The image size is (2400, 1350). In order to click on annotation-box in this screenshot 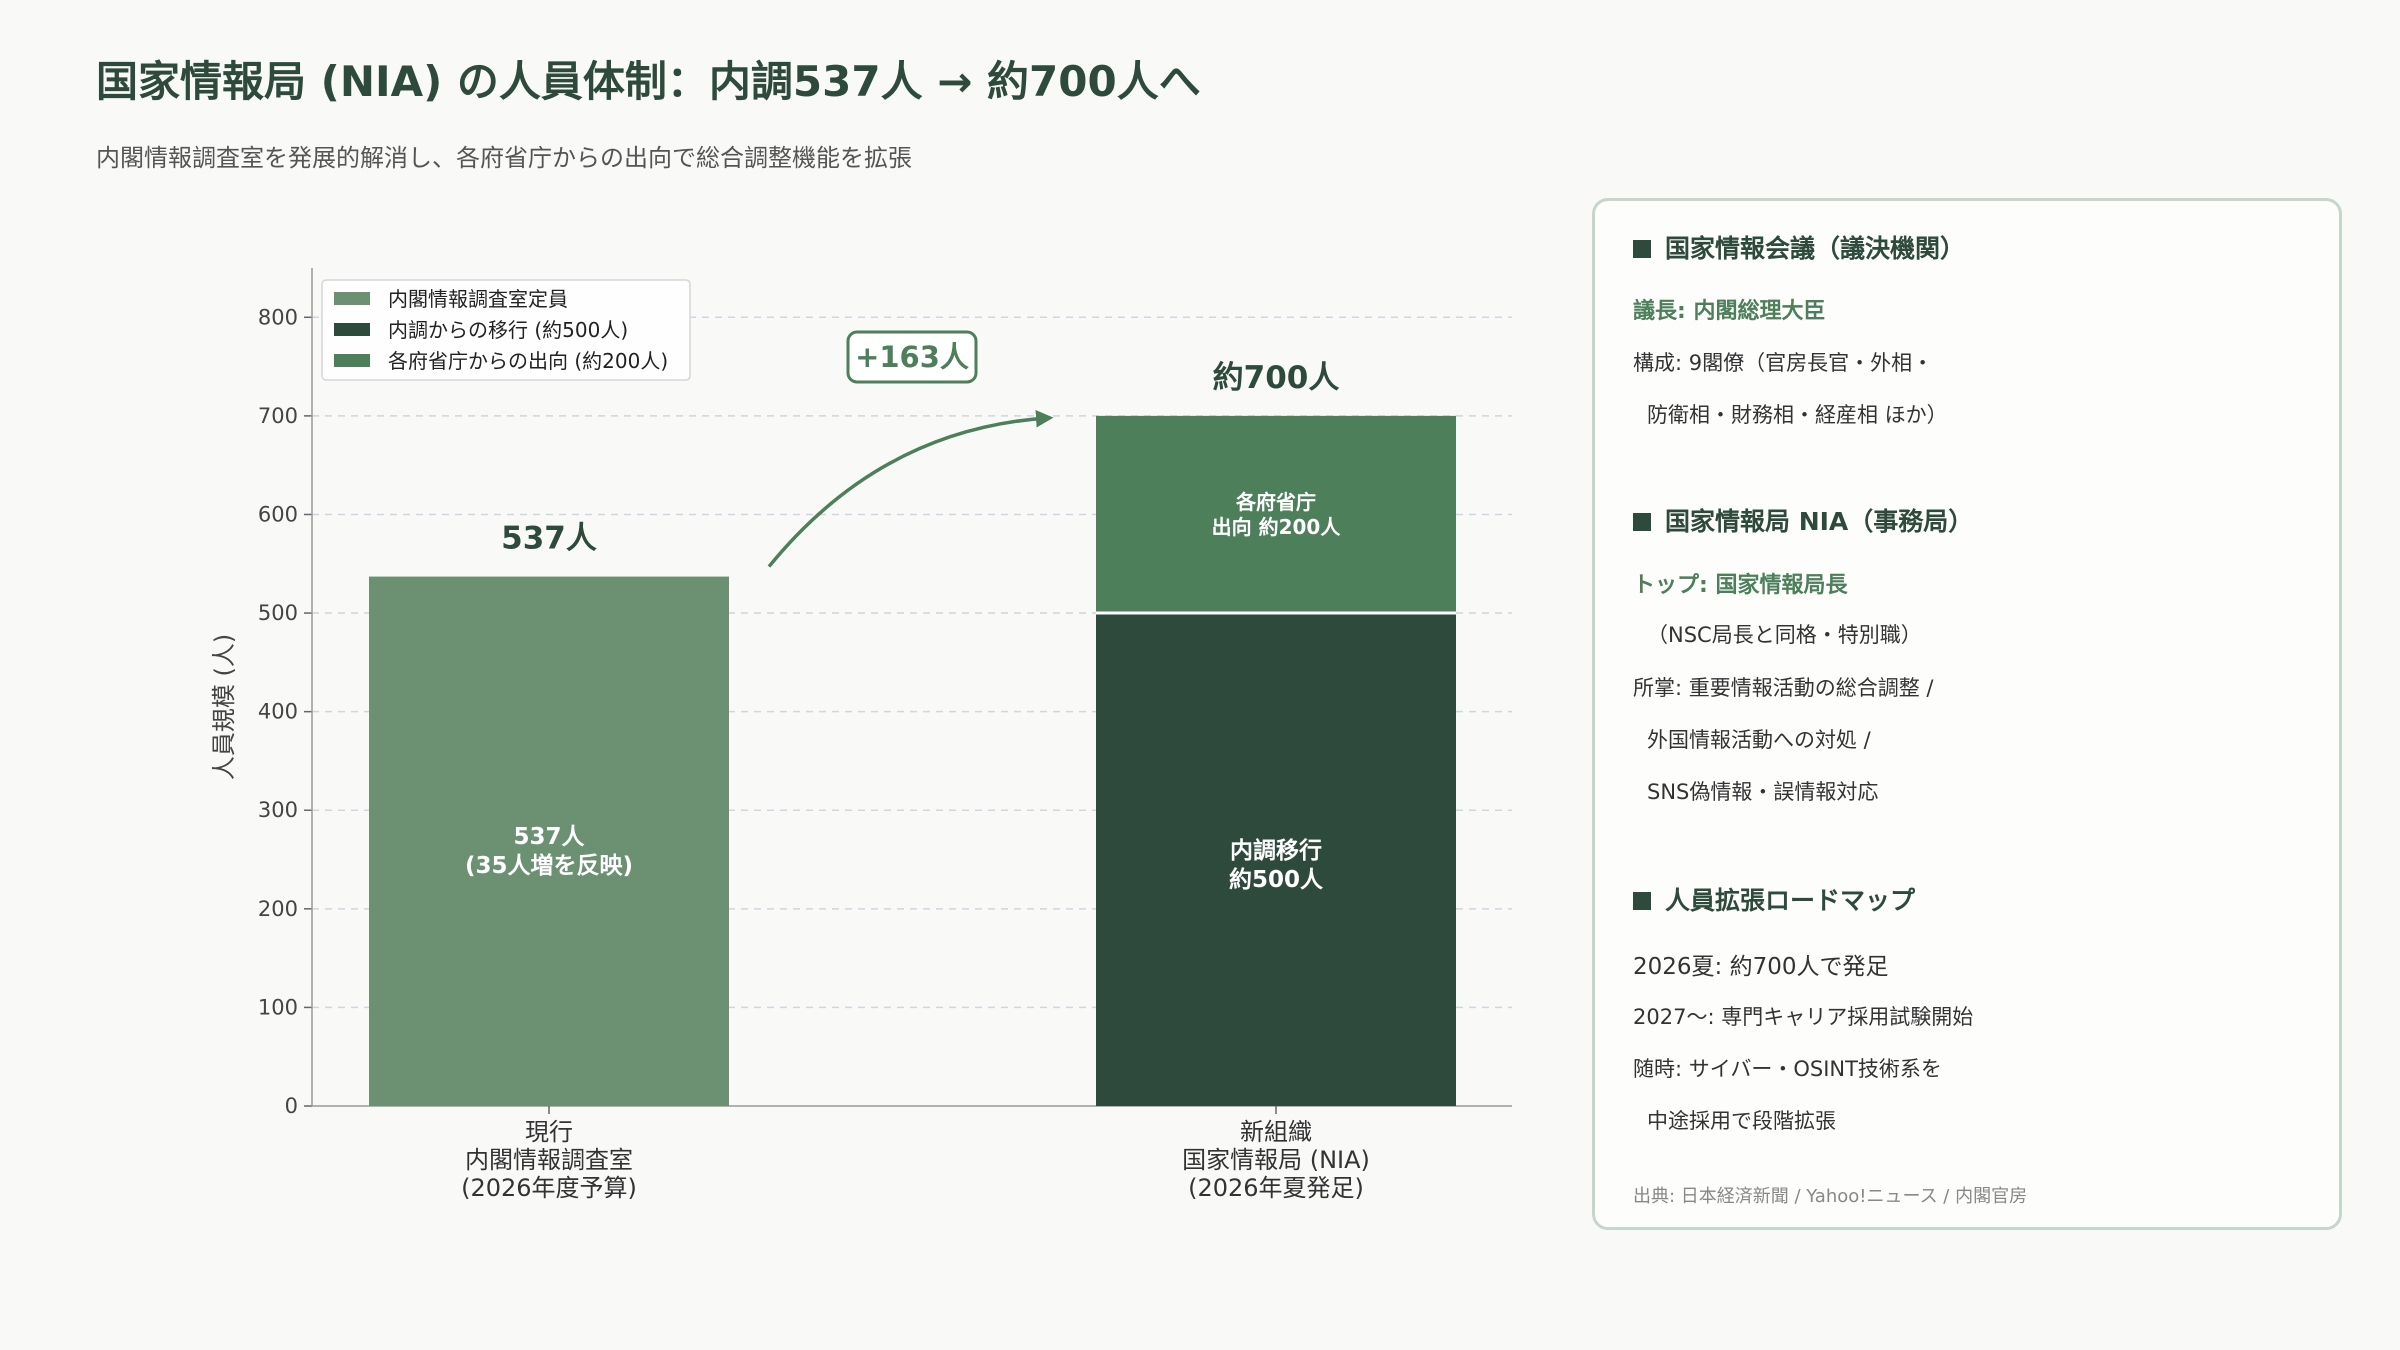, I will do `click(912, 357)`.